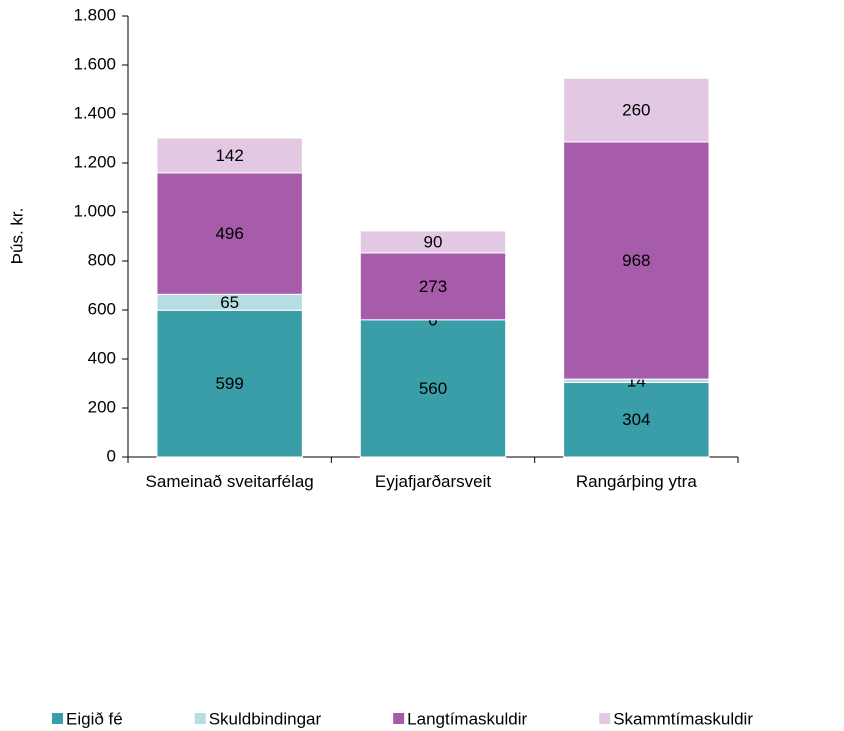  What do you see at coordinates (111, 455) in the screenshot?
I see `y-tick-label: 0` at bounding box center [111, 455].